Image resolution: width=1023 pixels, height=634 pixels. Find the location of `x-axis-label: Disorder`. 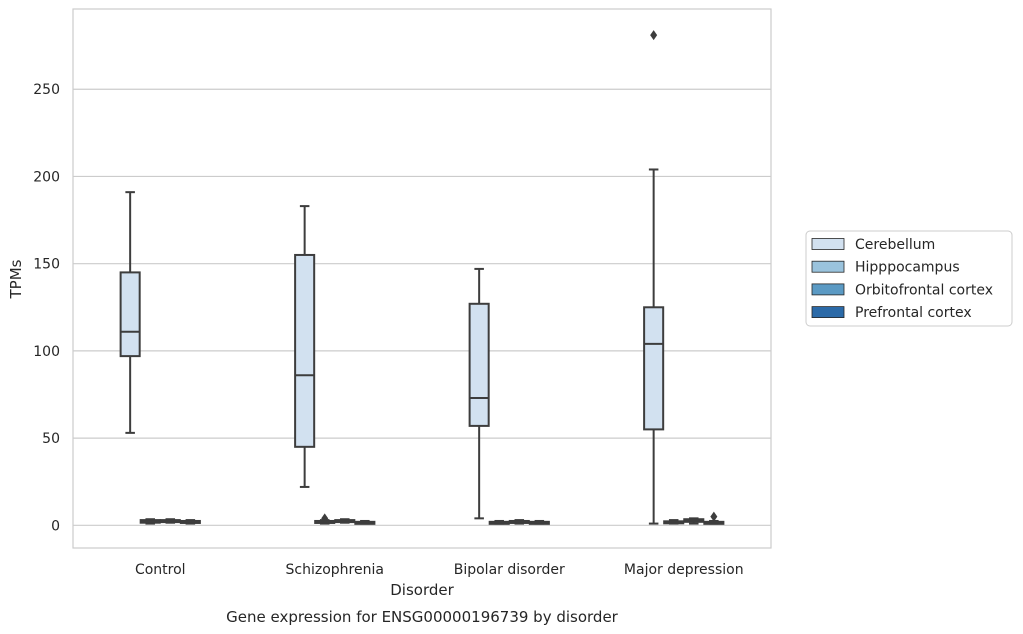

x-axis-label: Disorder is located at coordinates (422, 590).